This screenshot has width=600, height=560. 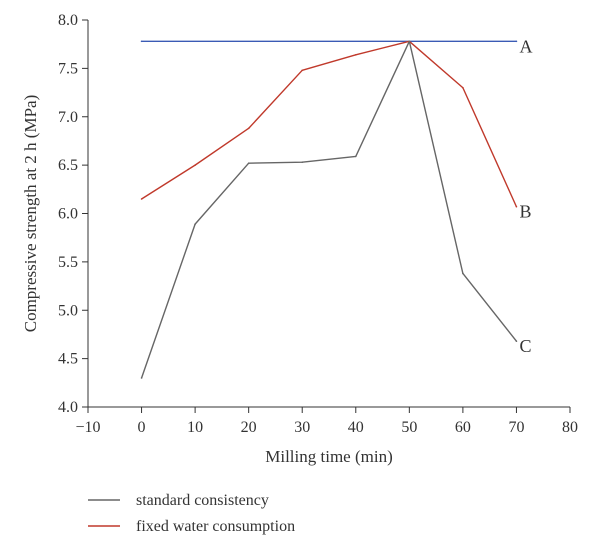 I want to click on series-end-label-c: C, so click(x=525, y=346).